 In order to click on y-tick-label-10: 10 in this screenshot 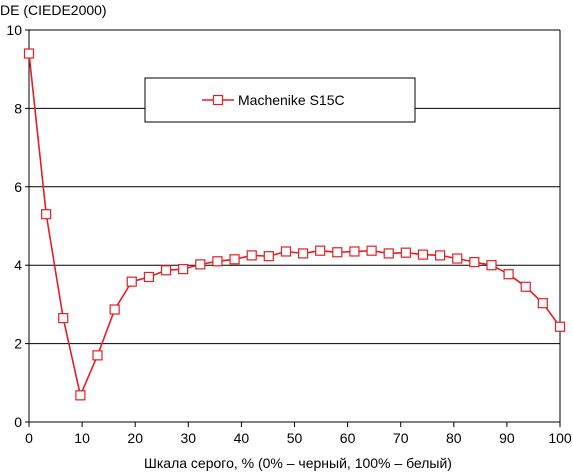, I will do `click(14, 30)`.